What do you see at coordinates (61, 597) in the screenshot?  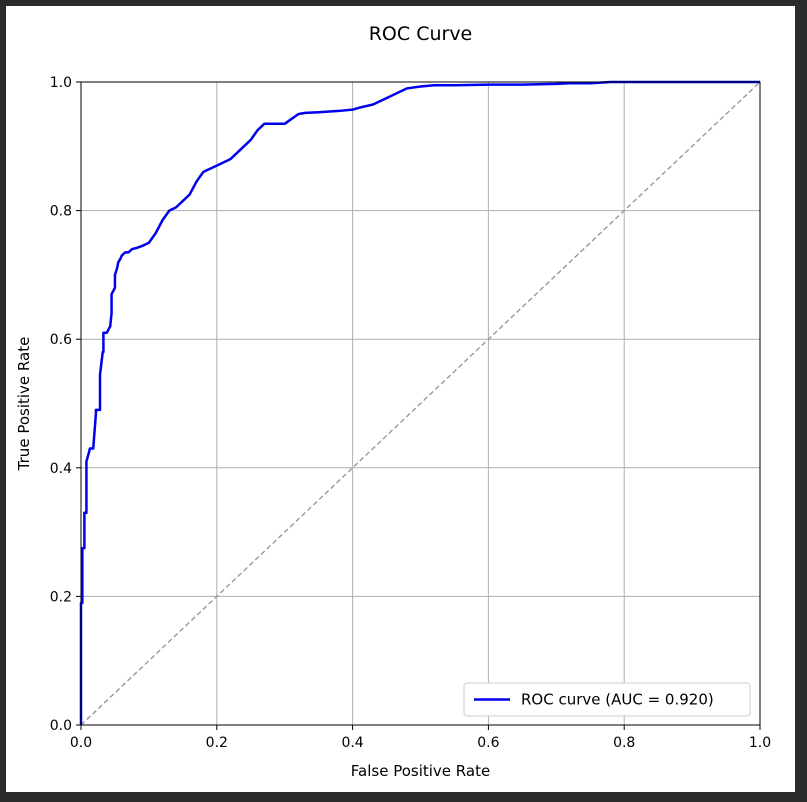 I see `y-tick-label: 0.2` at bounding box center [61, 597].